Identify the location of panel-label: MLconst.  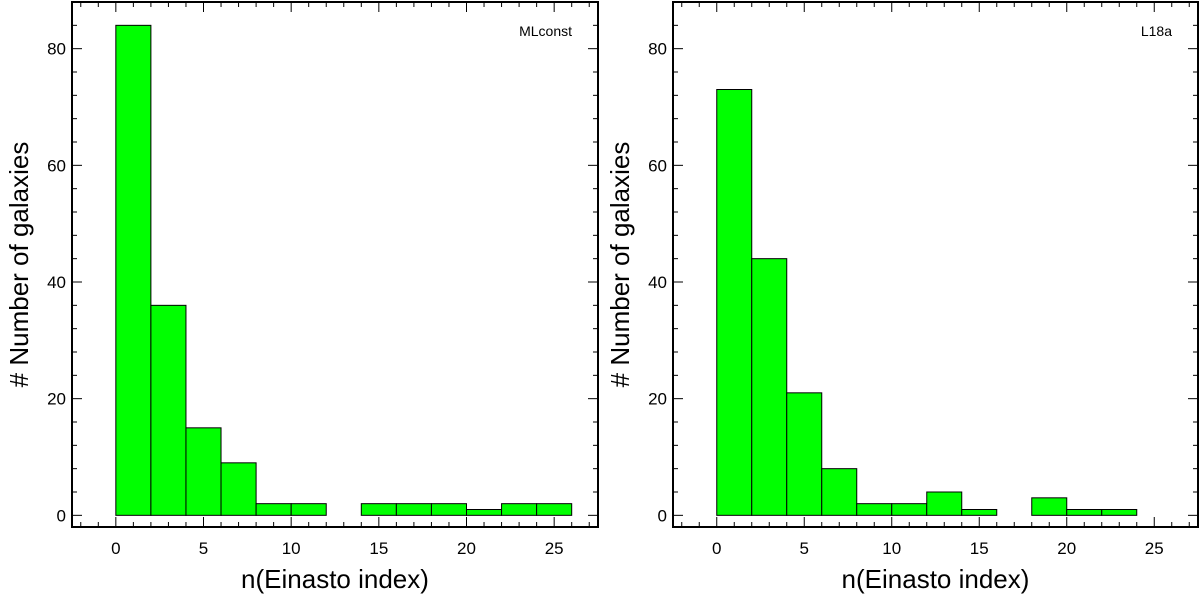
(545, 31).